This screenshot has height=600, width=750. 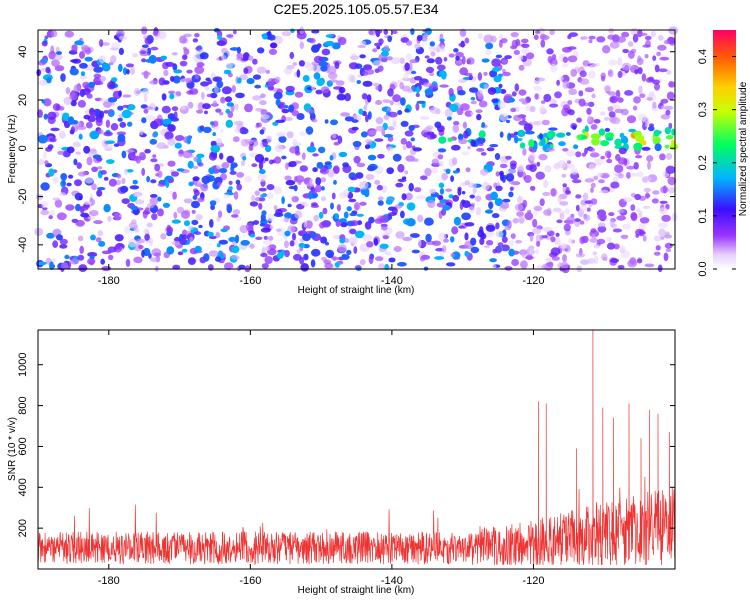 What do you see at coordinates (703, 268) in the screenshot?
I see `colorbar-tick-label: 0.0` at bounding box center [703, 268].